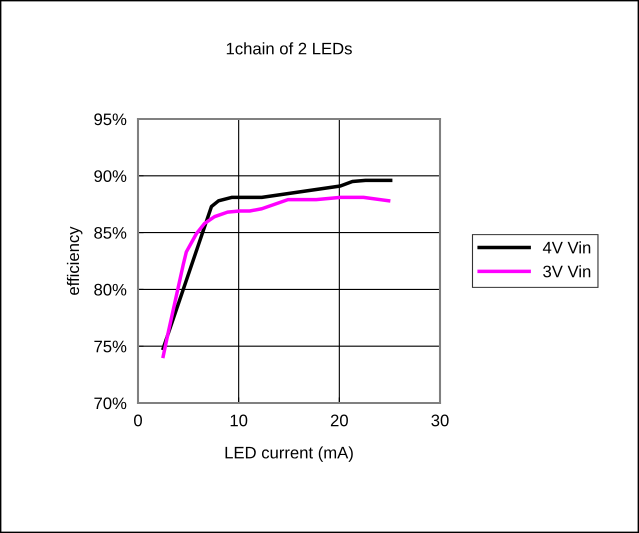 The width and height of the screenshot is (639, 533). Describe the element at coordinates (289, 454) in the screenshot. I see `x-axis-title: LED current (mA)` at that location.